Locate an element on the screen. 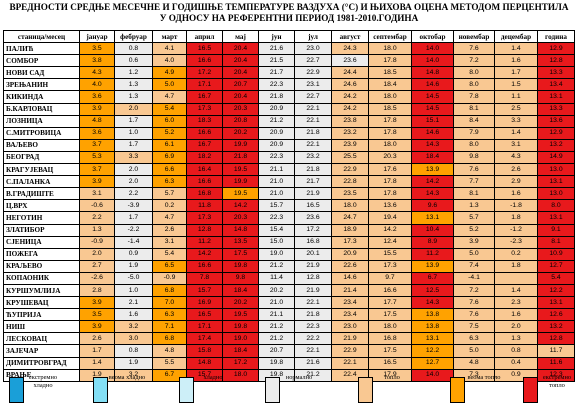 The width and height of the screenshot is (578, 406). value-cell: 0.2 is located at coordinates (169, 206).